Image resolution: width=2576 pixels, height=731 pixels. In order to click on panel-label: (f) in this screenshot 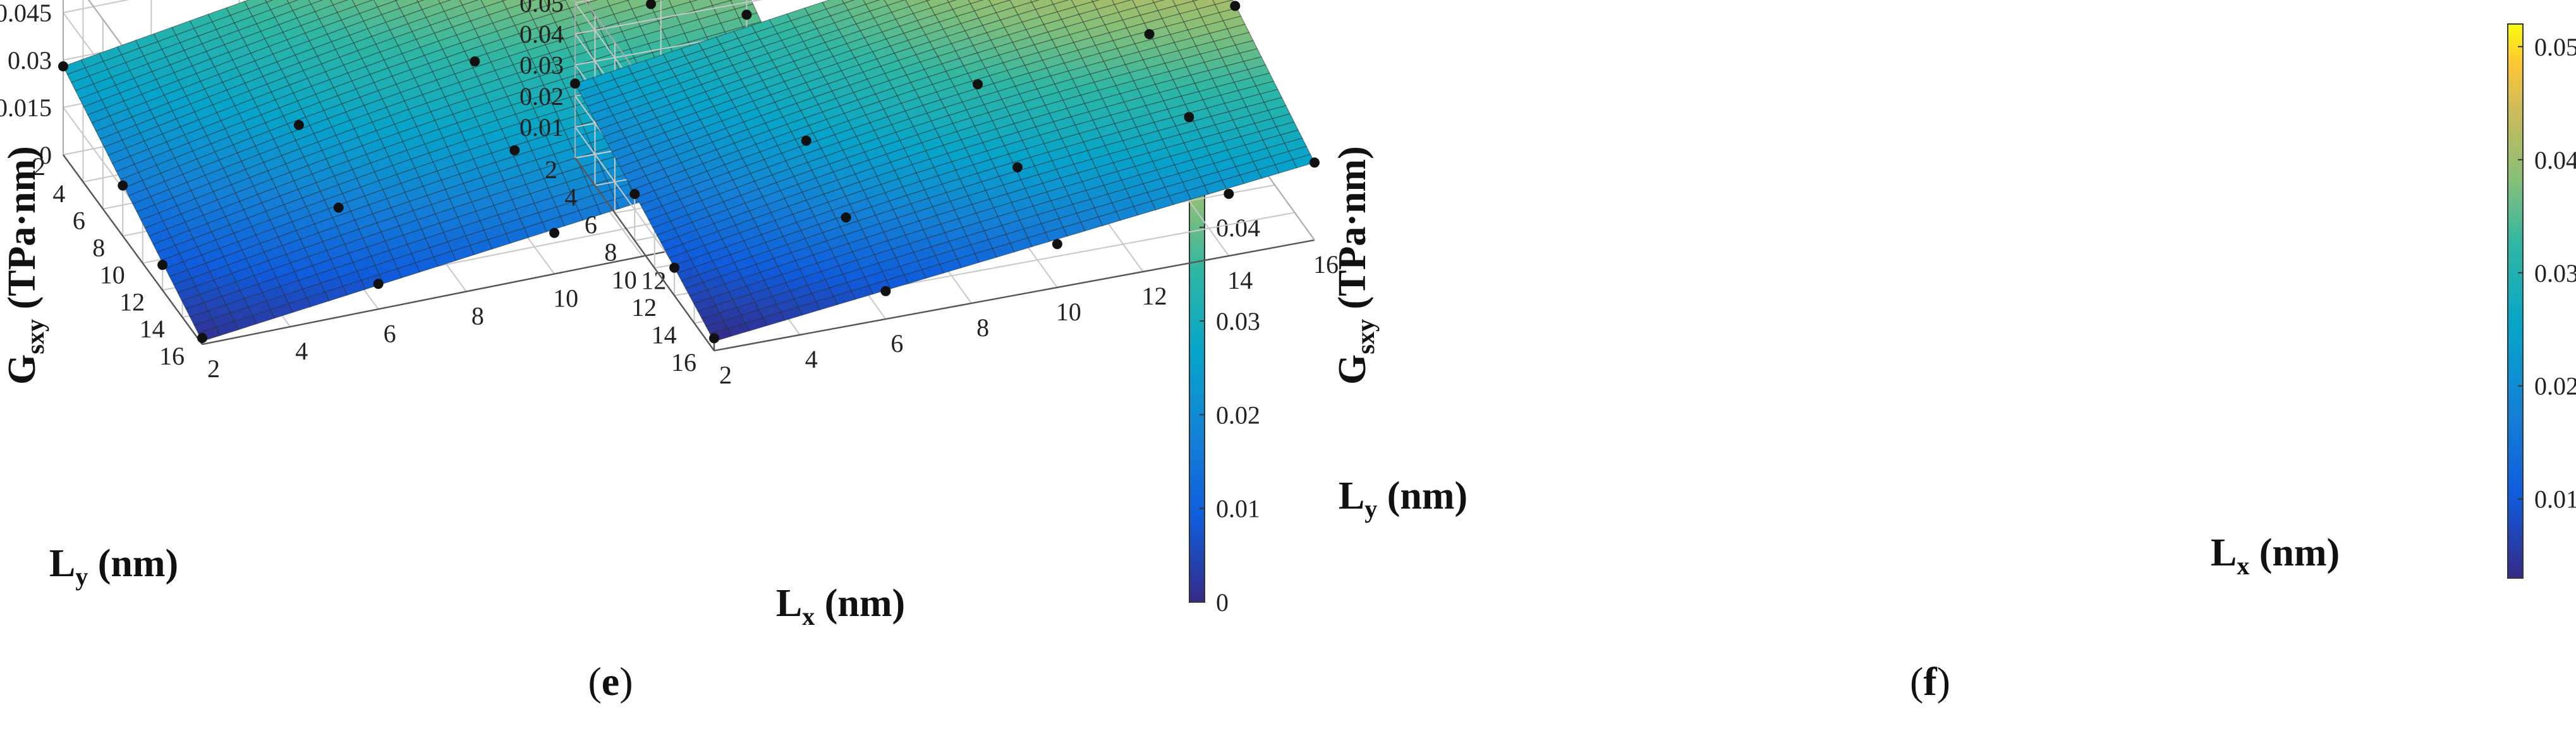, I will do `click(1930, 682)`.